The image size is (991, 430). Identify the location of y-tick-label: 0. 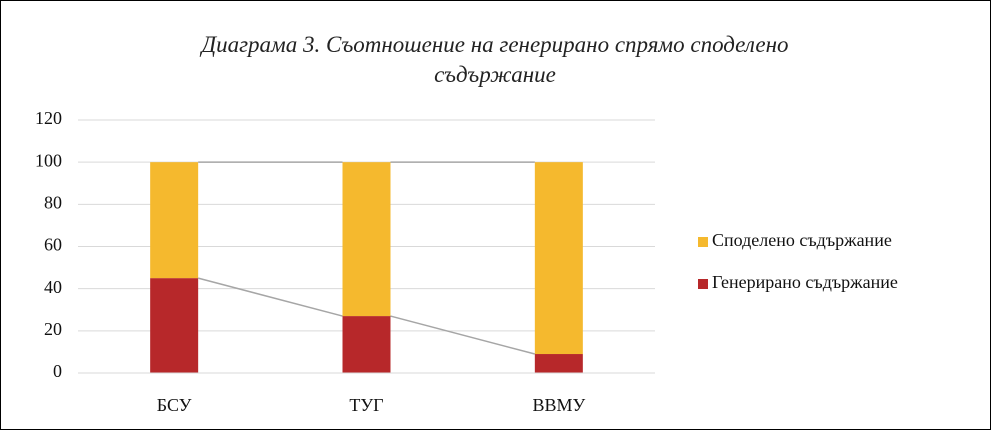
(57, 371).